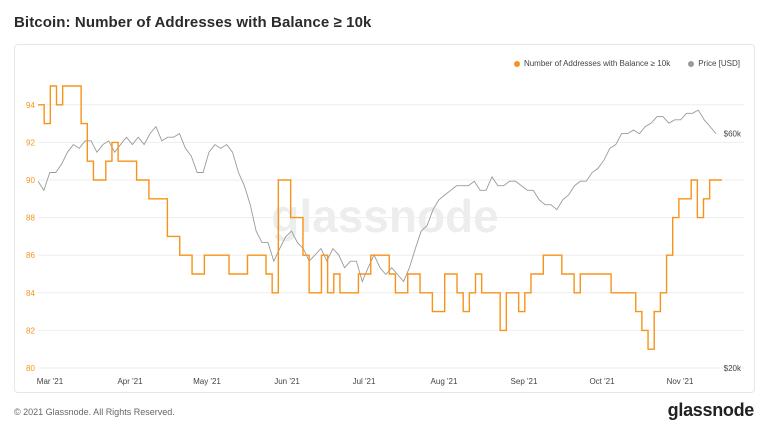 This screenshot has height=432, width=768. I want to click on watermark: glassnode, so click(385, 216).